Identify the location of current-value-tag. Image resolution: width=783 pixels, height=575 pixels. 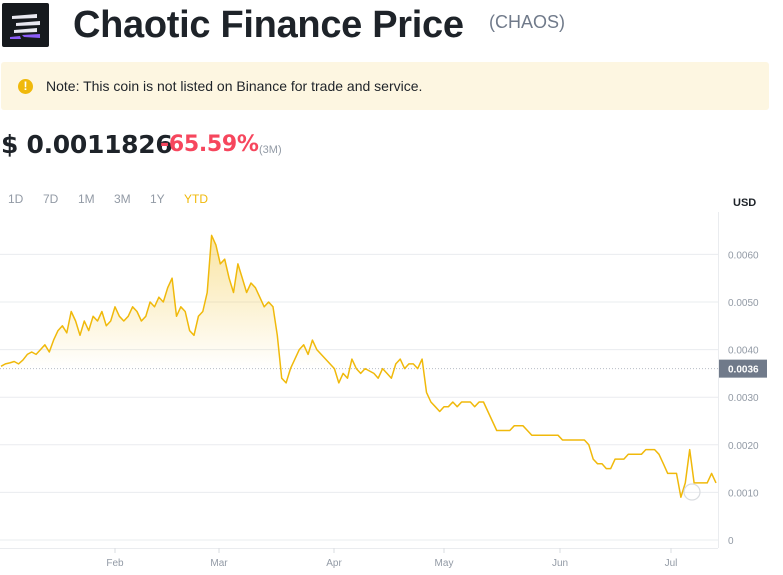
(743, 368).